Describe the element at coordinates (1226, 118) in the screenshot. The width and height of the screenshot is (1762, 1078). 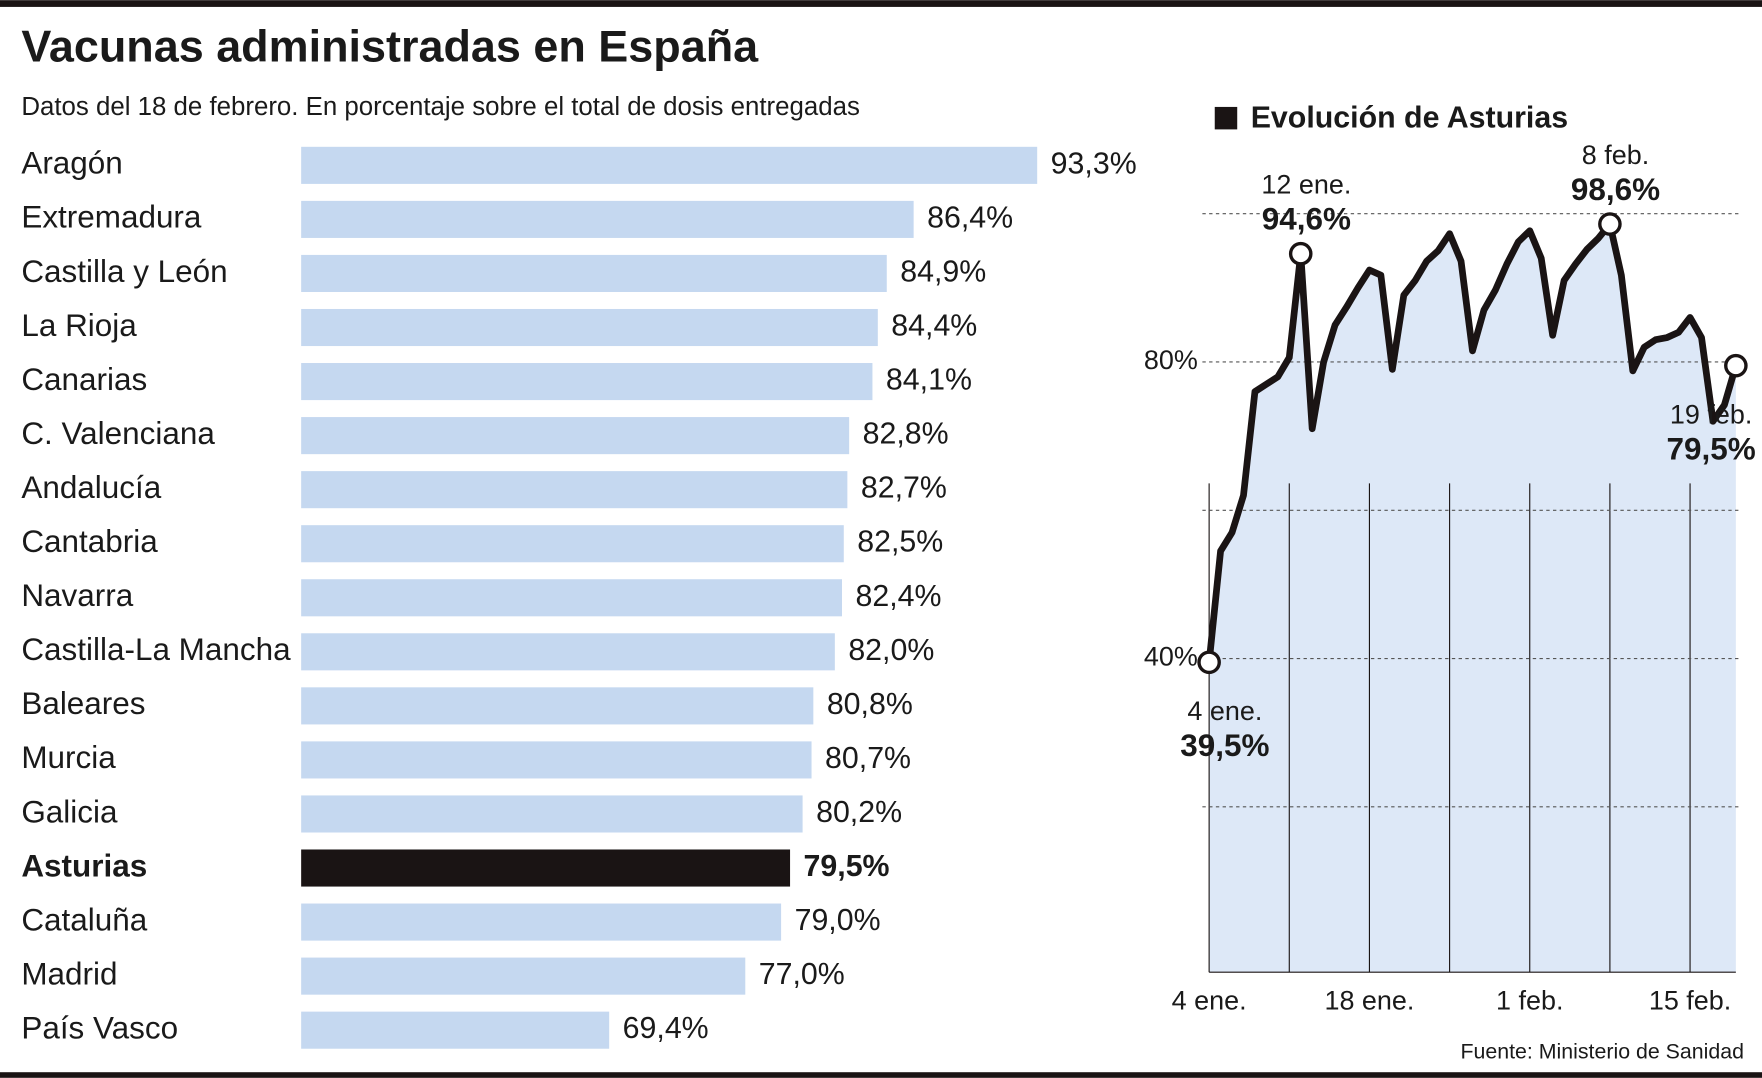
I see `legend-square` at that location.